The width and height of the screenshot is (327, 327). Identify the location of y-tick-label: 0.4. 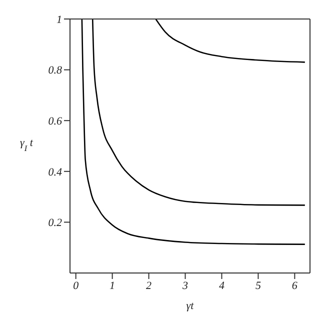
(55, 172).